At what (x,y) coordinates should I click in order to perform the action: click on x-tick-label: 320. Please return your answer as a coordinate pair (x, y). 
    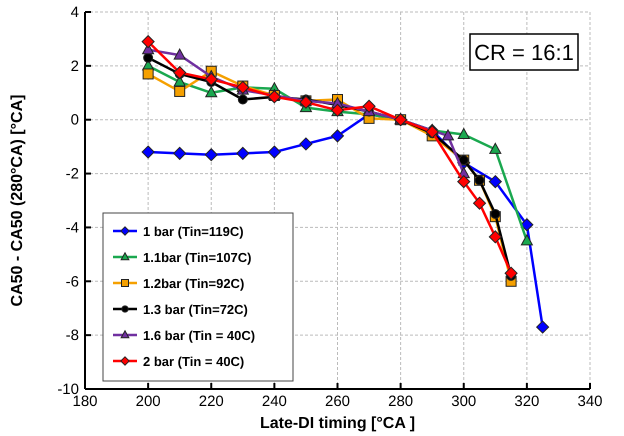
    Looking at the image, I should click on (527, 401).